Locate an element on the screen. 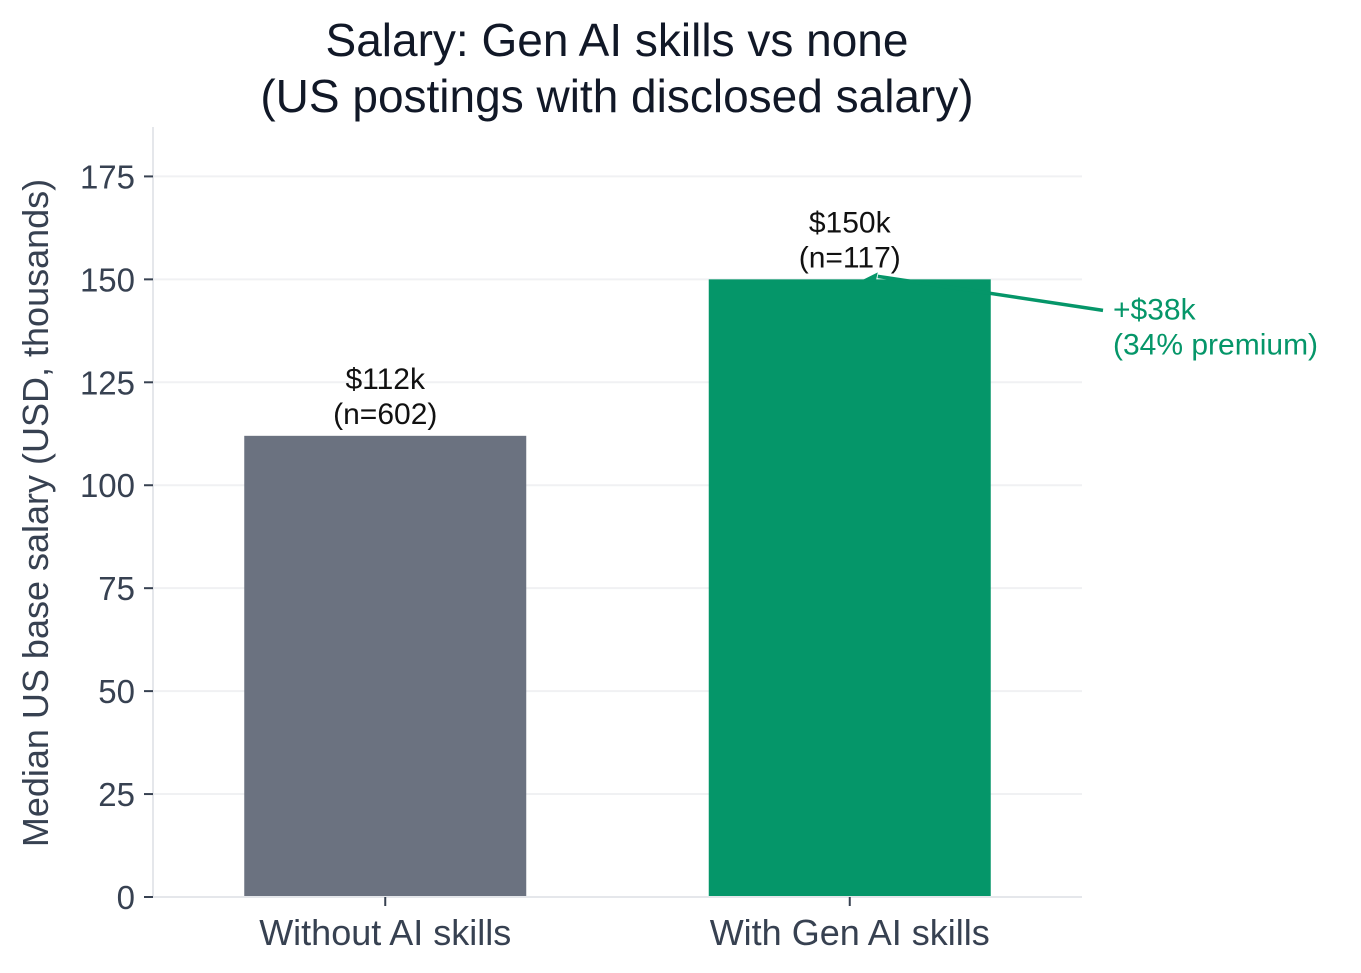 The height and width of the screenshot is (973, 1361). y-tick-label-100: 100 is located at coordinates (107, 485).